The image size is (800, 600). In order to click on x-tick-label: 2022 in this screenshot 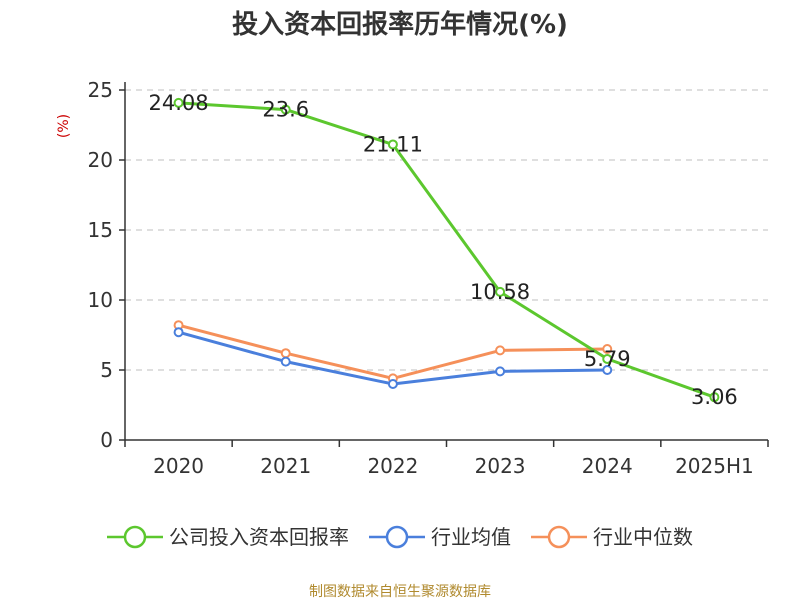, I will do `click(392, 466)`.